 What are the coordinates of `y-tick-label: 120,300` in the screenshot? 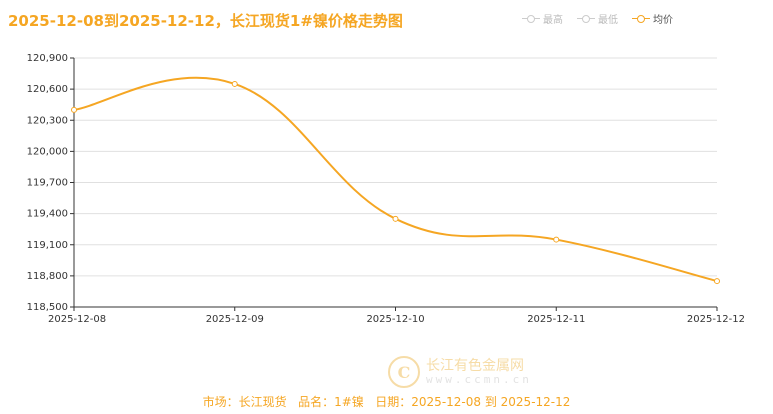 It's located at (47, 120).